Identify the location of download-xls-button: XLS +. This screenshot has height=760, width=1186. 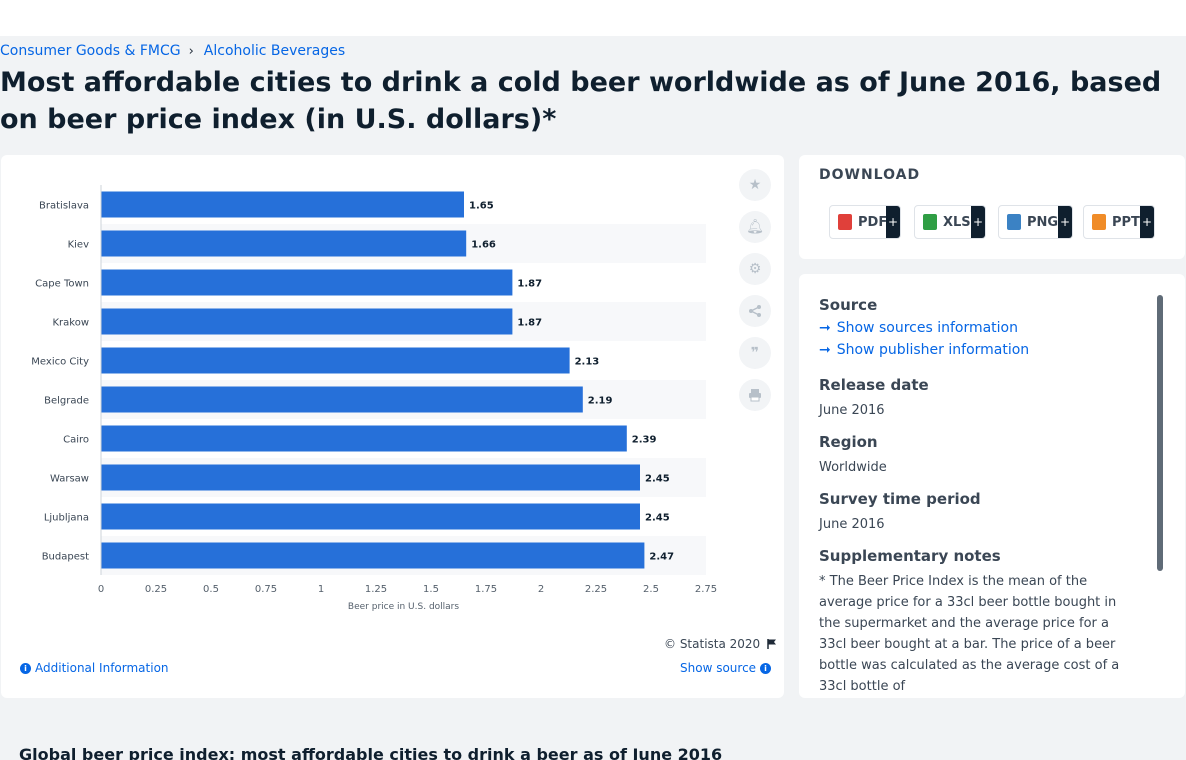
(950, 222).